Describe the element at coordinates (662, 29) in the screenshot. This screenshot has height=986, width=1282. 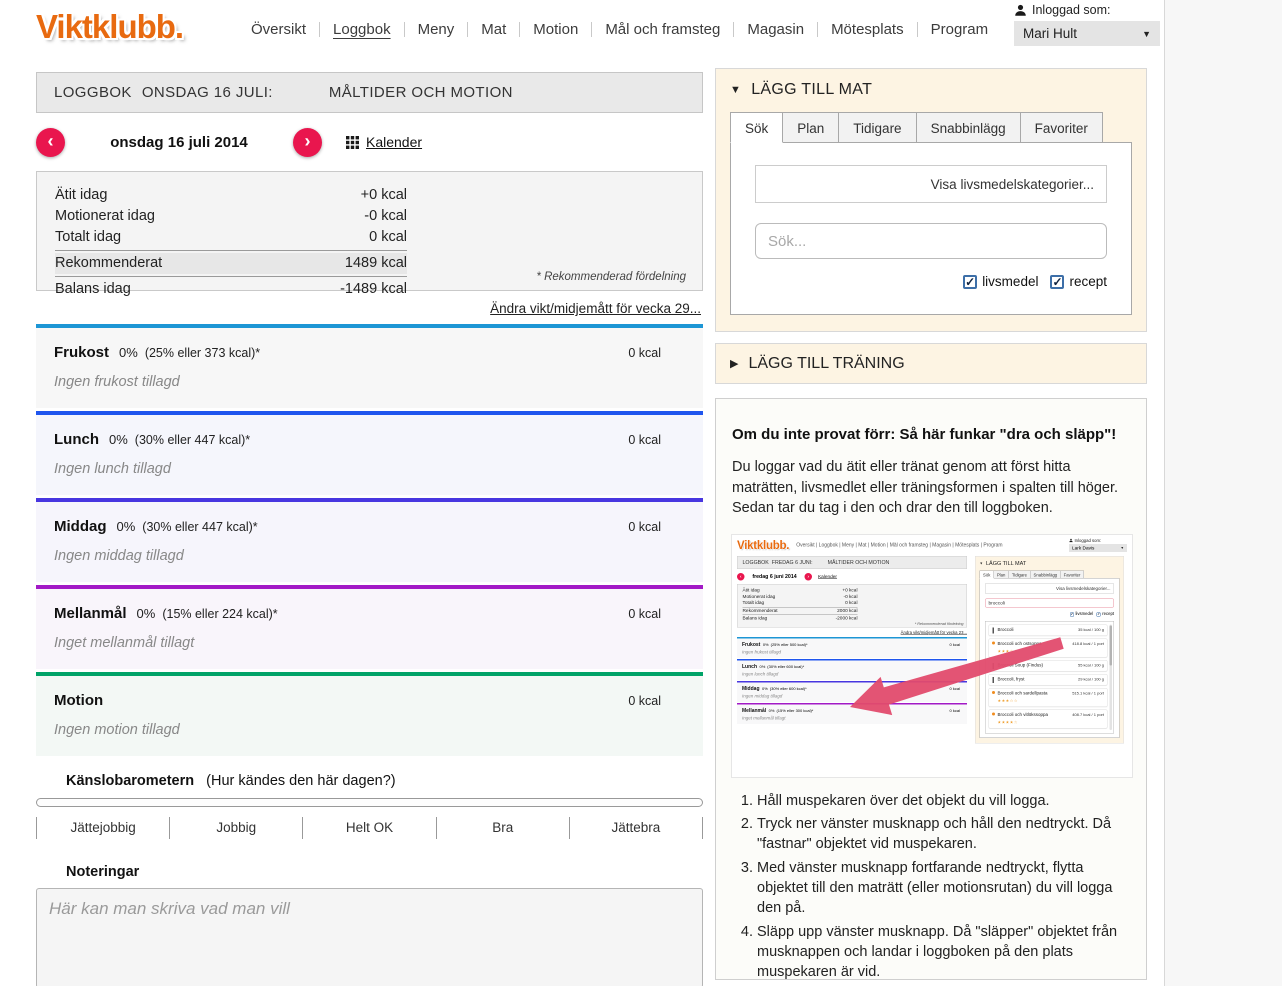
I see `nav-mal-och-framsteg: Mål och framsteg` at that location.